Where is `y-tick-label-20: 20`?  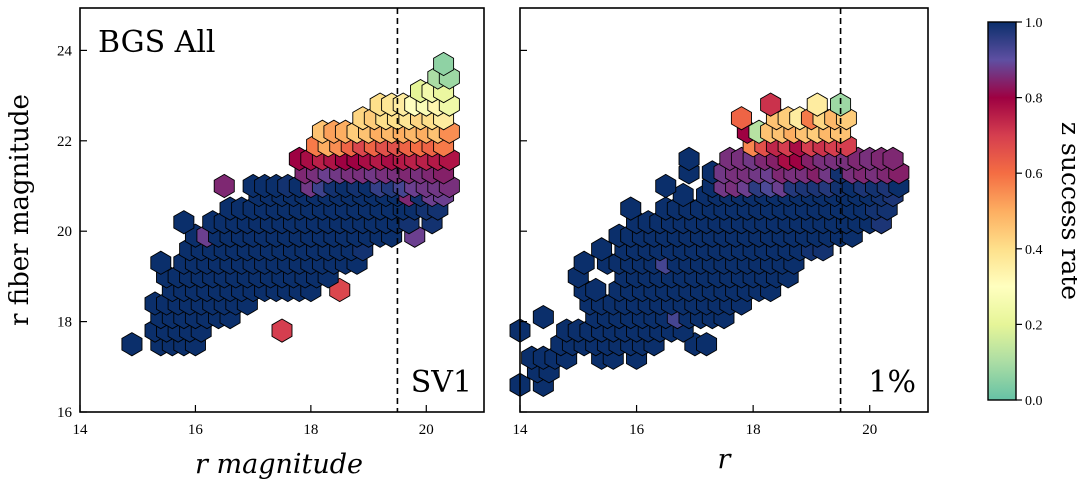 y-tick-label-20: 20 is located at coordinates (64, 232).